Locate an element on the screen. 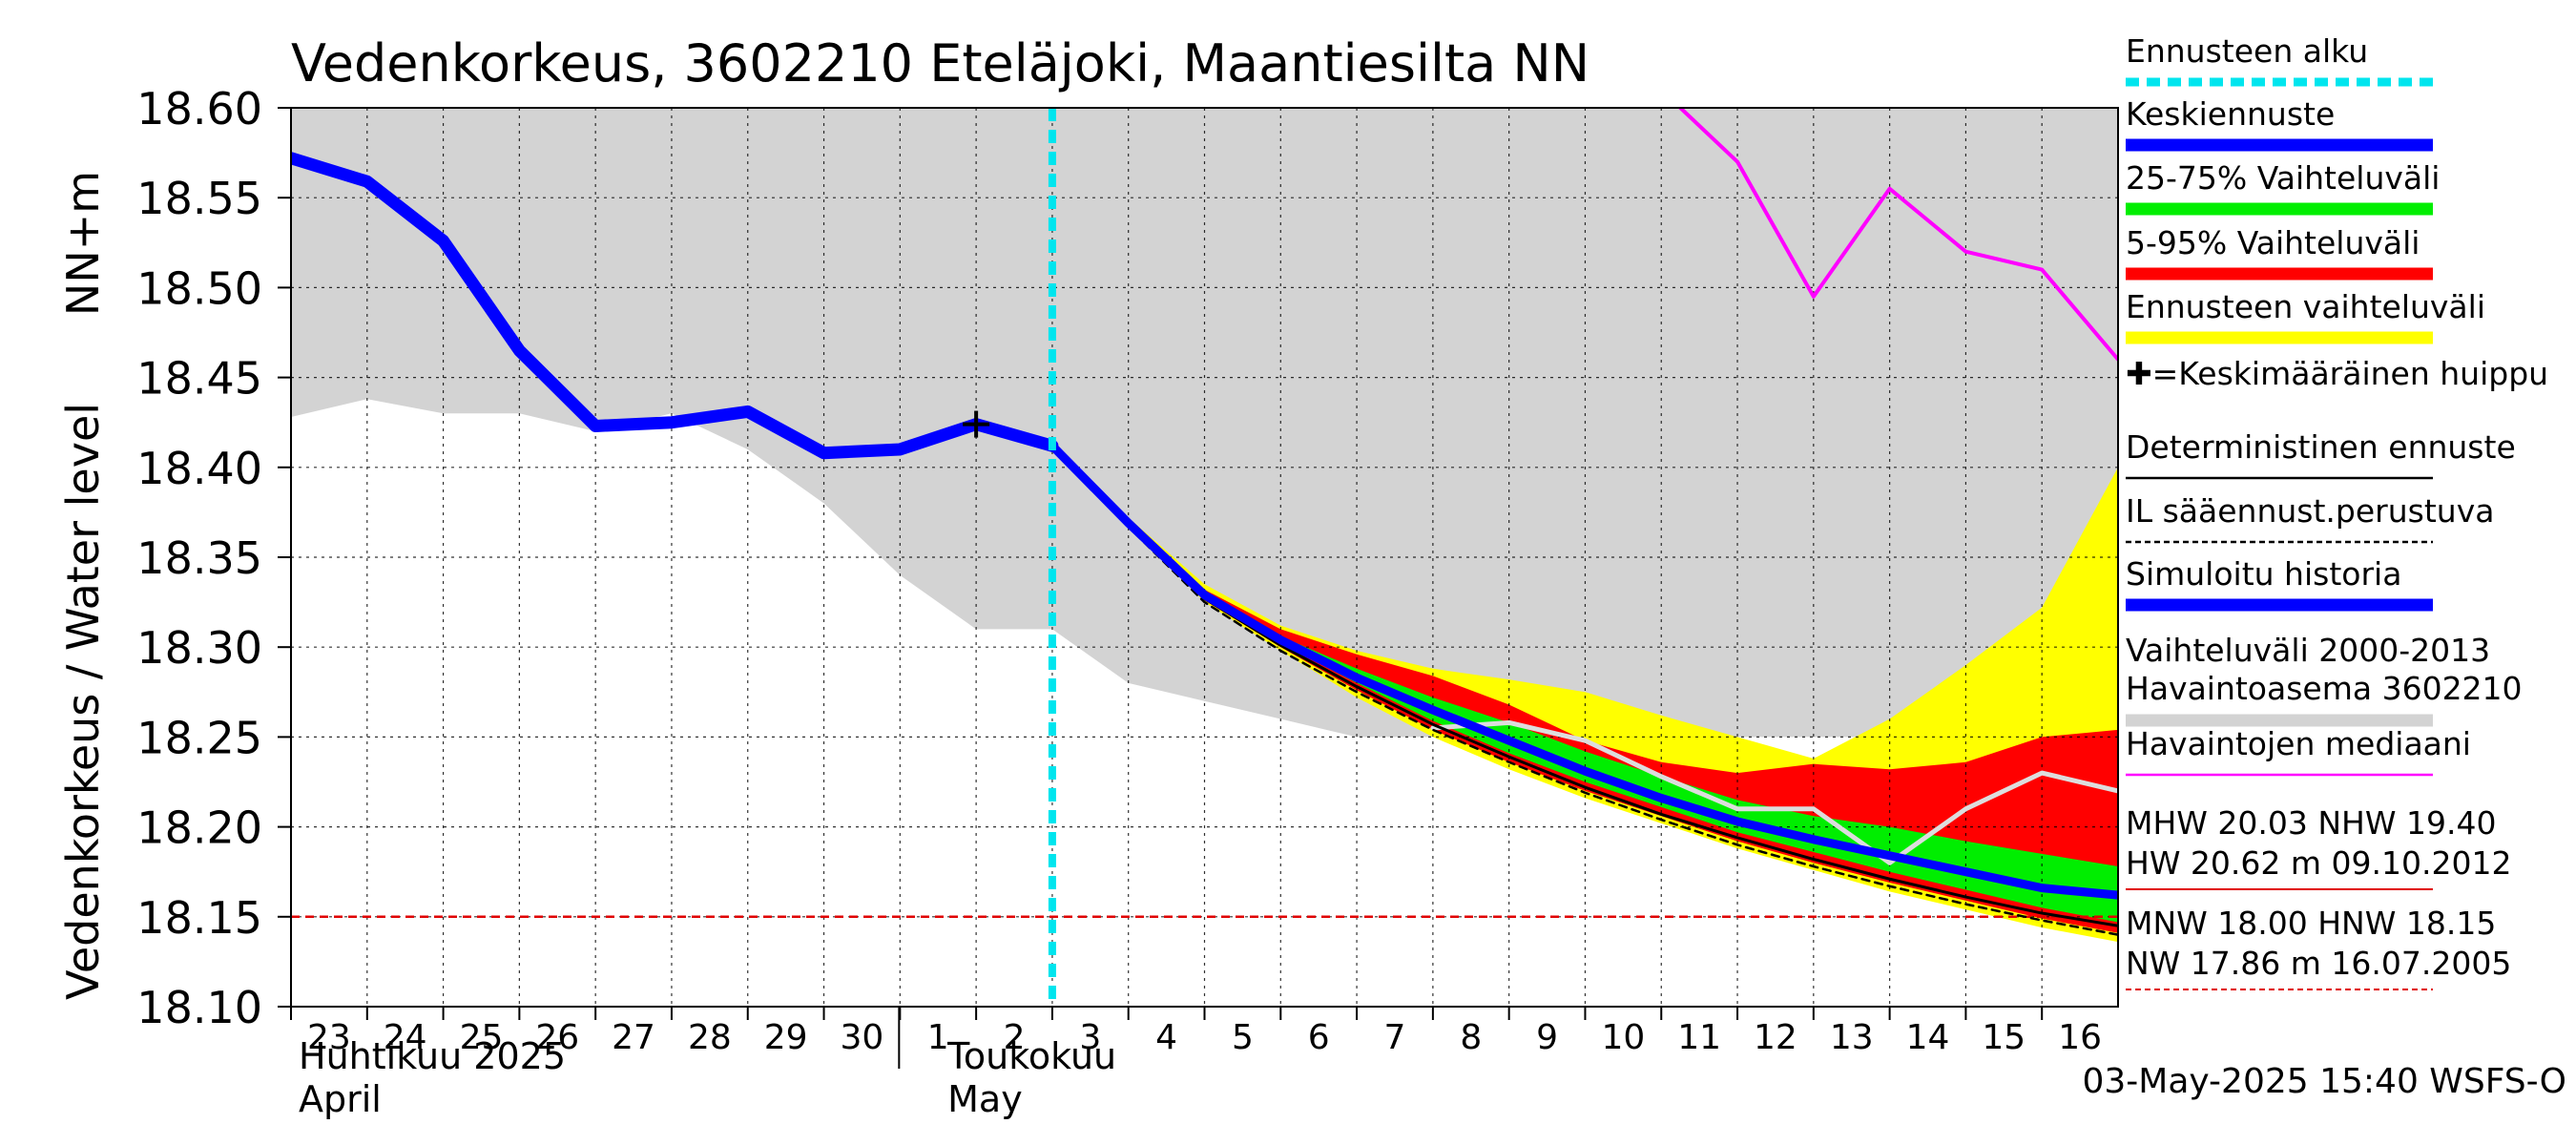 This screenshot has height=1145, width=2576. y-tick-label: 18.45 is located at coordinates (199, 379).